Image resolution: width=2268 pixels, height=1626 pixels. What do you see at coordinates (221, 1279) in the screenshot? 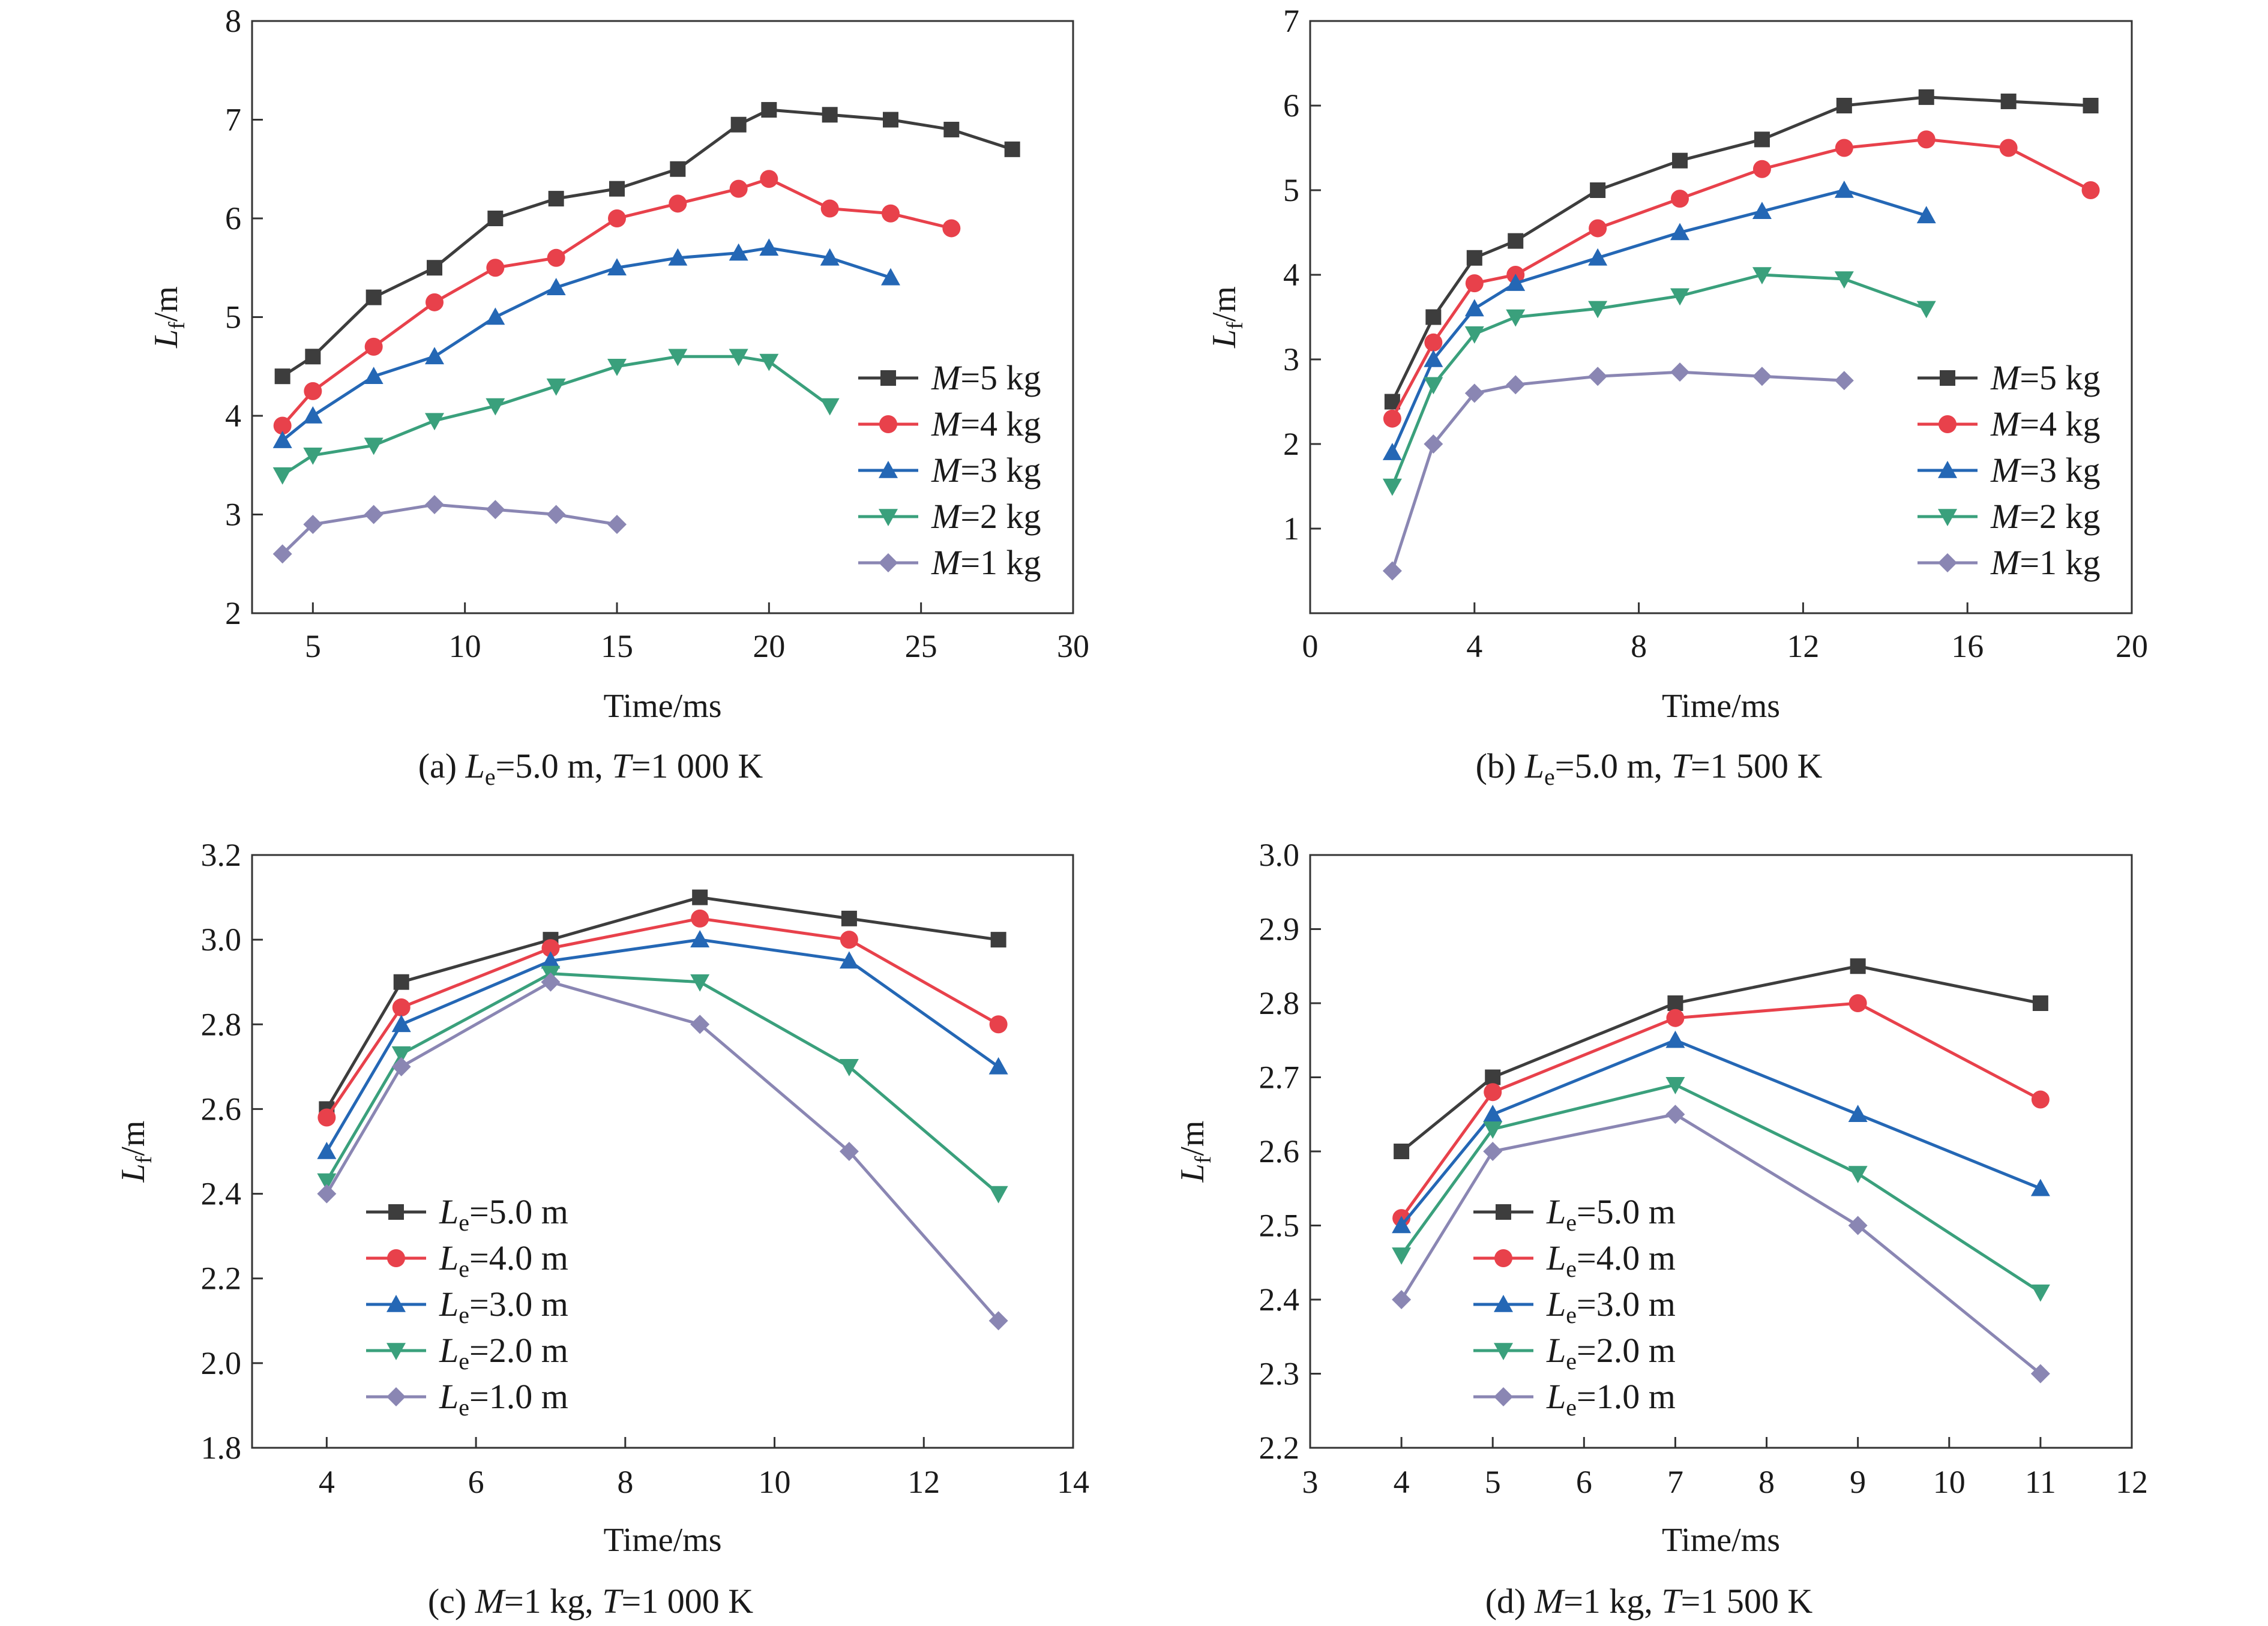
I see `y-tick-label: 2.2` at bounding box center [221, 1279].